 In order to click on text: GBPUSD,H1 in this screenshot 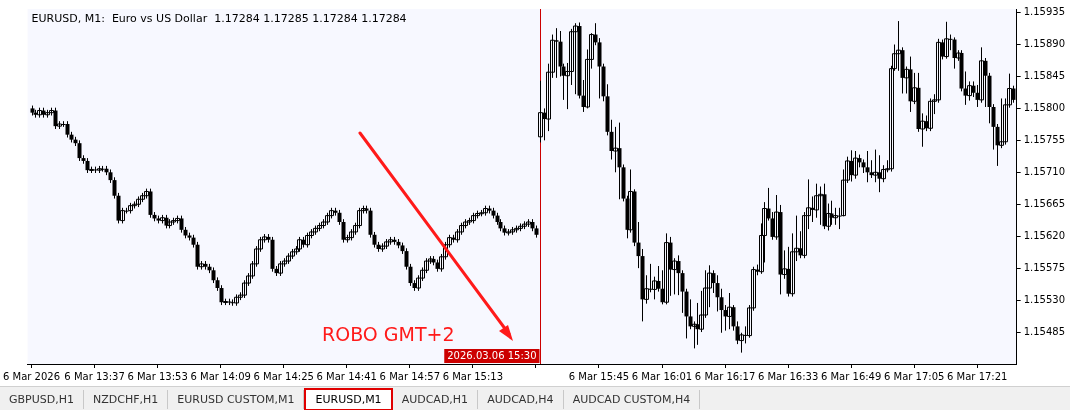, I will do `click(42, 399)`.